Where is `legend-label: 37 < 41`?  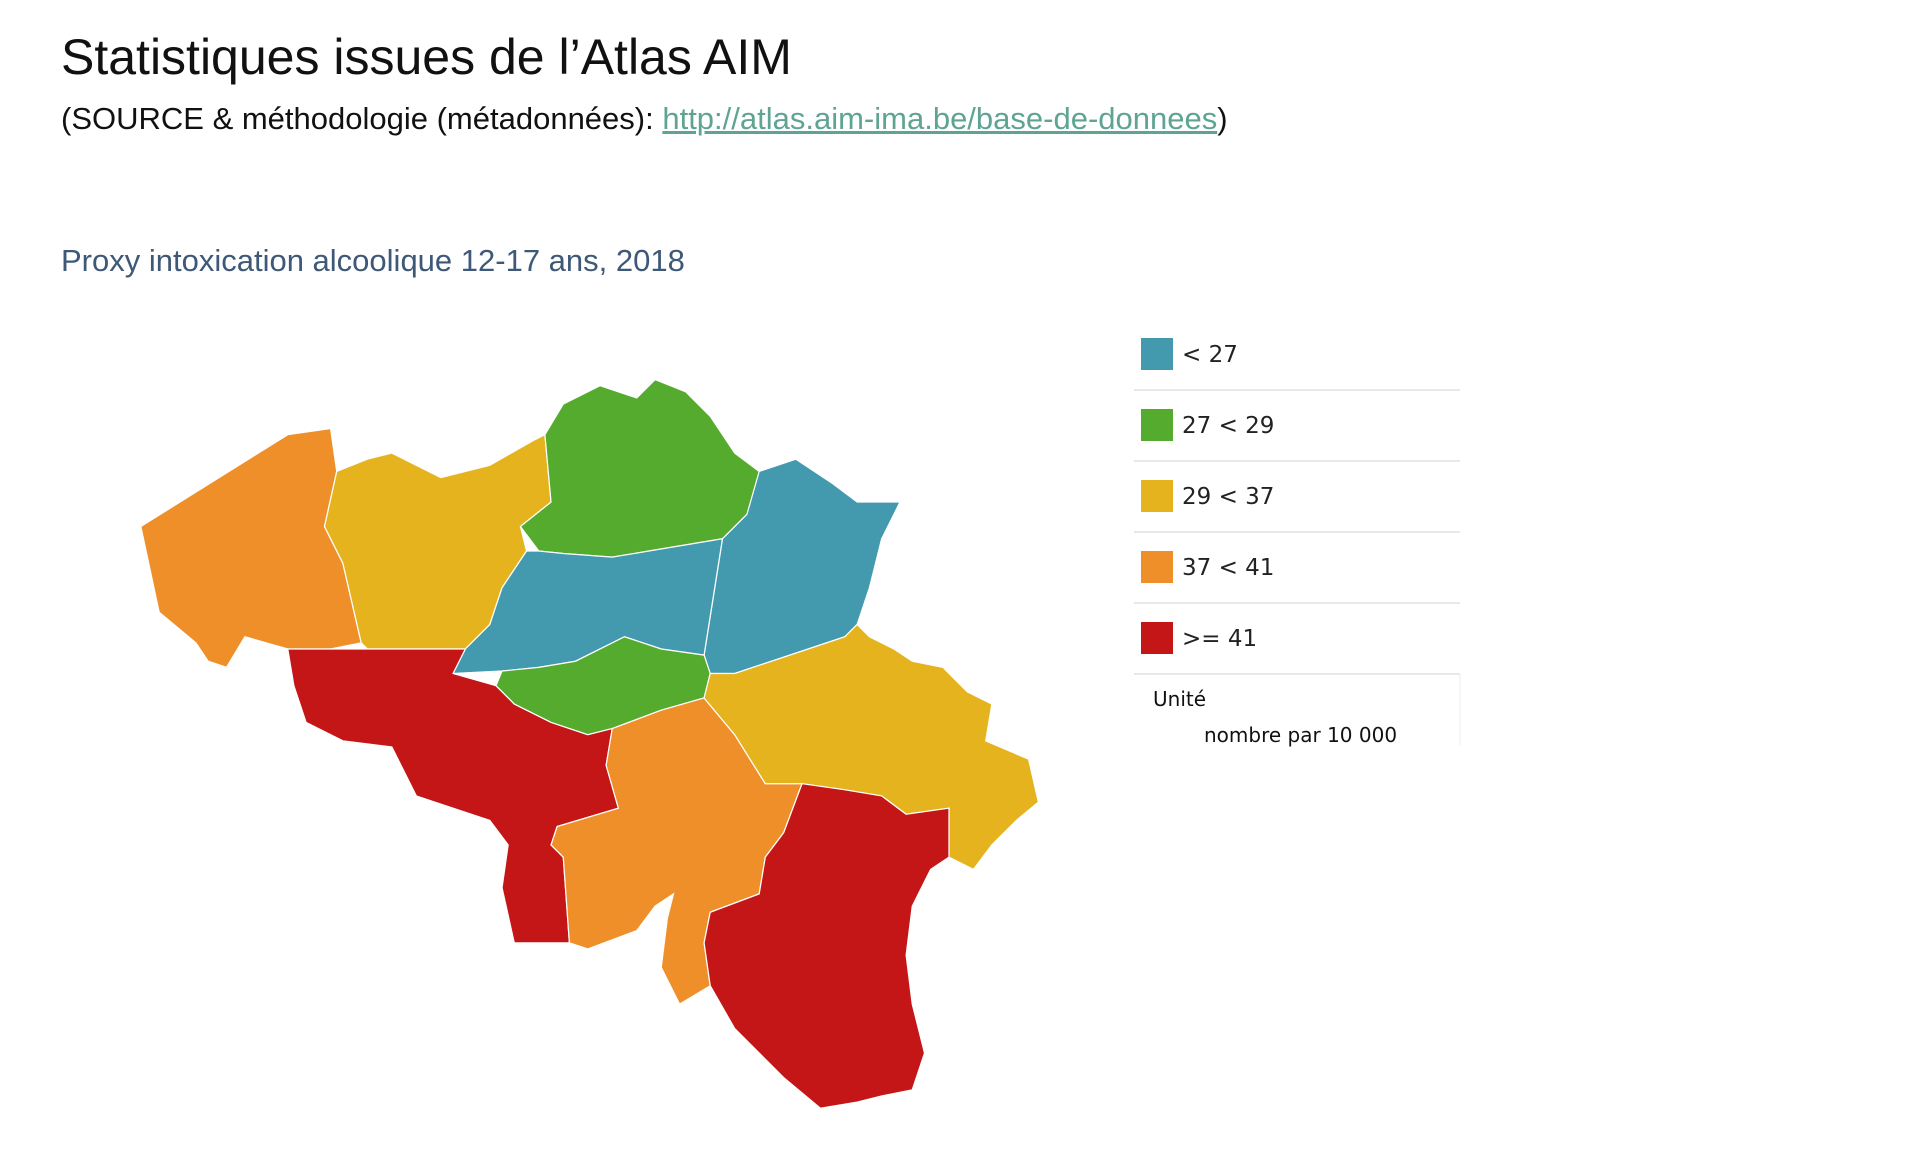 legend-label: 37 < 41 is located at coordinates (1228, 568).